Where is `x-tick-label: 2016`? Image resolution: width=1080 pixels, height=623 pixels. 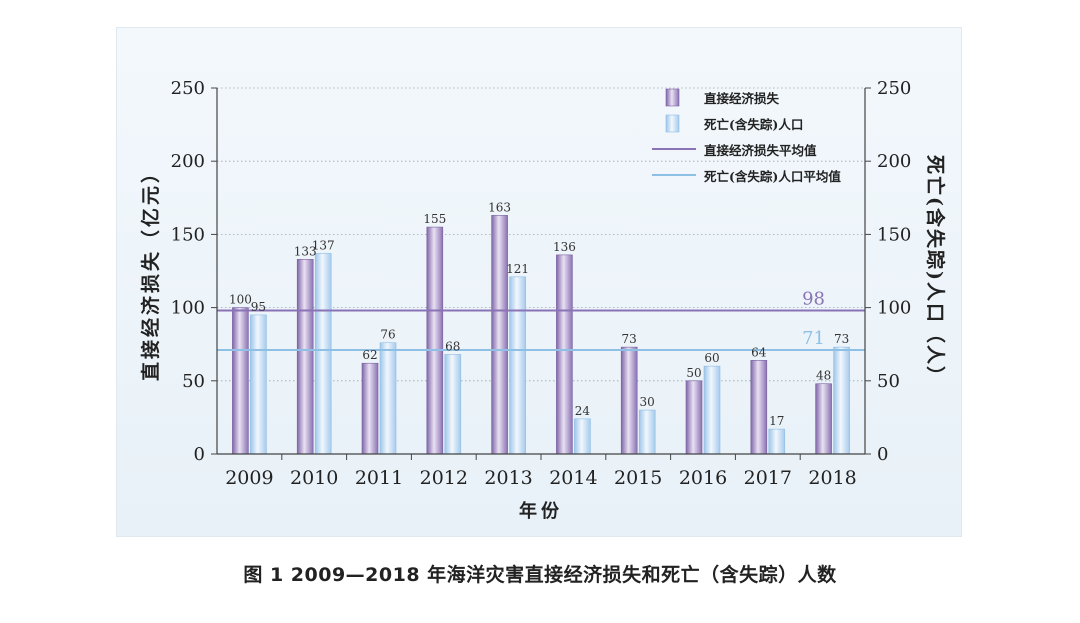
x-tick-label: 2016 is located at coordinates (703, 478).